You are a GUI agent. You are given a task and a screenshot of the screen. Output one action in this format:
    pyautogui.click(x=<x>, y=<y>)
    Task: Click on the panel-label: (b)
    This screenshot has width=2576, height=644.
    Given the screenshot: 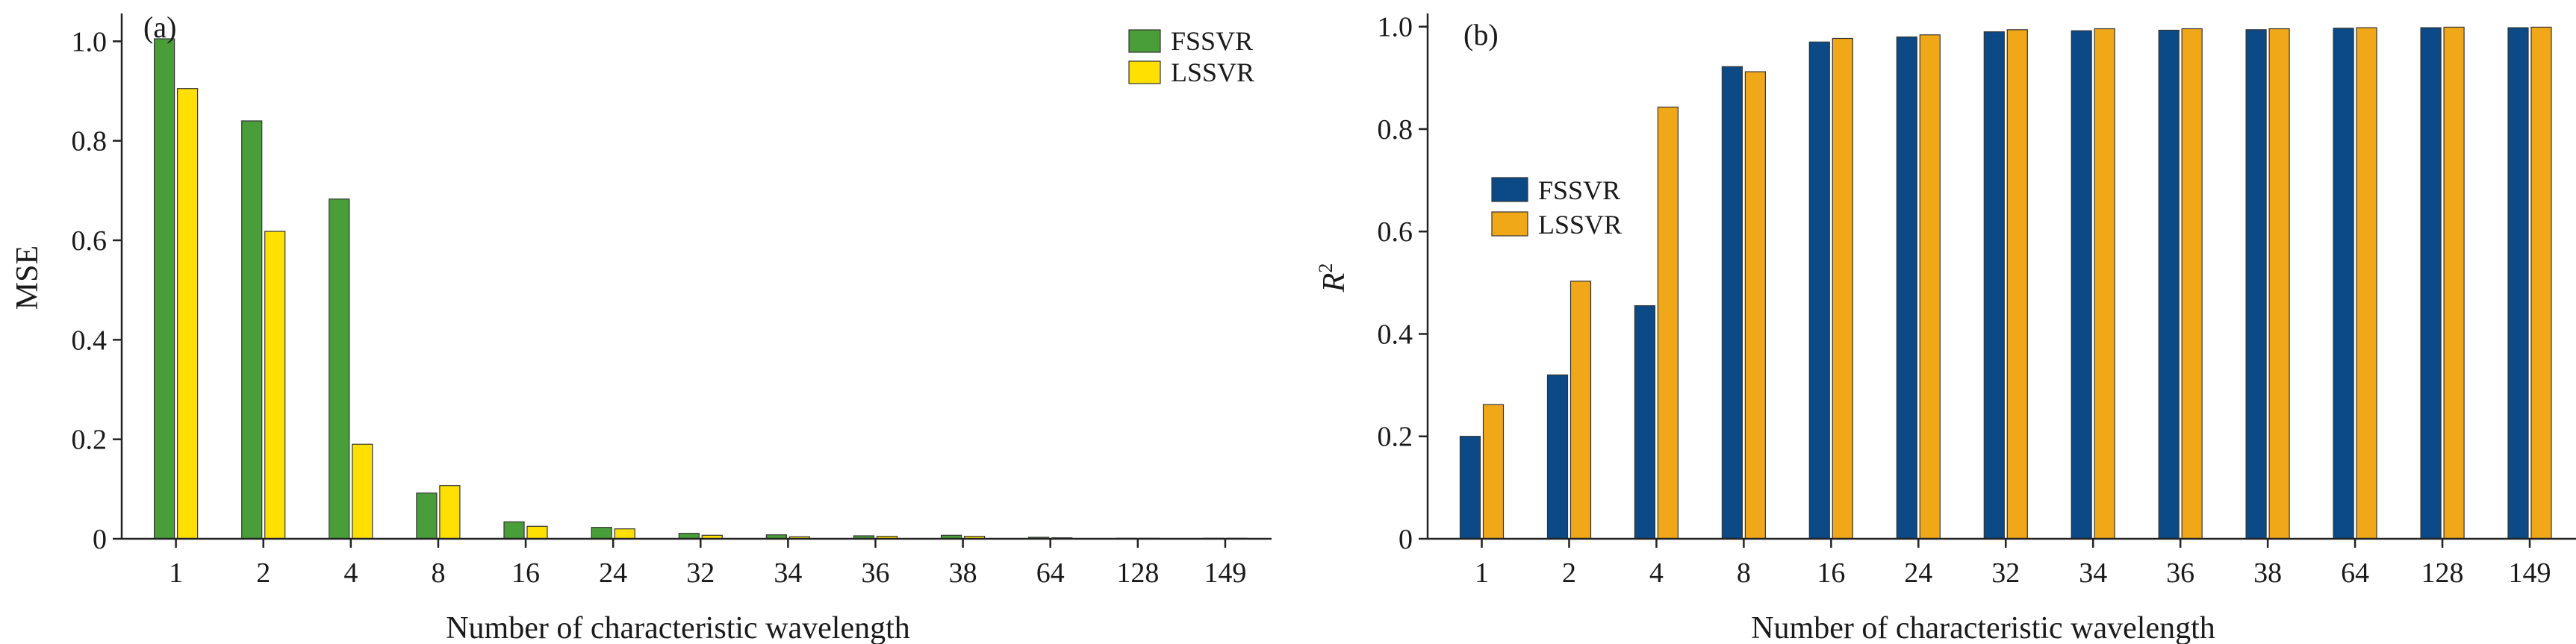 What is the action you would take?
    pyautogui.click(x=1481, y=34)
    